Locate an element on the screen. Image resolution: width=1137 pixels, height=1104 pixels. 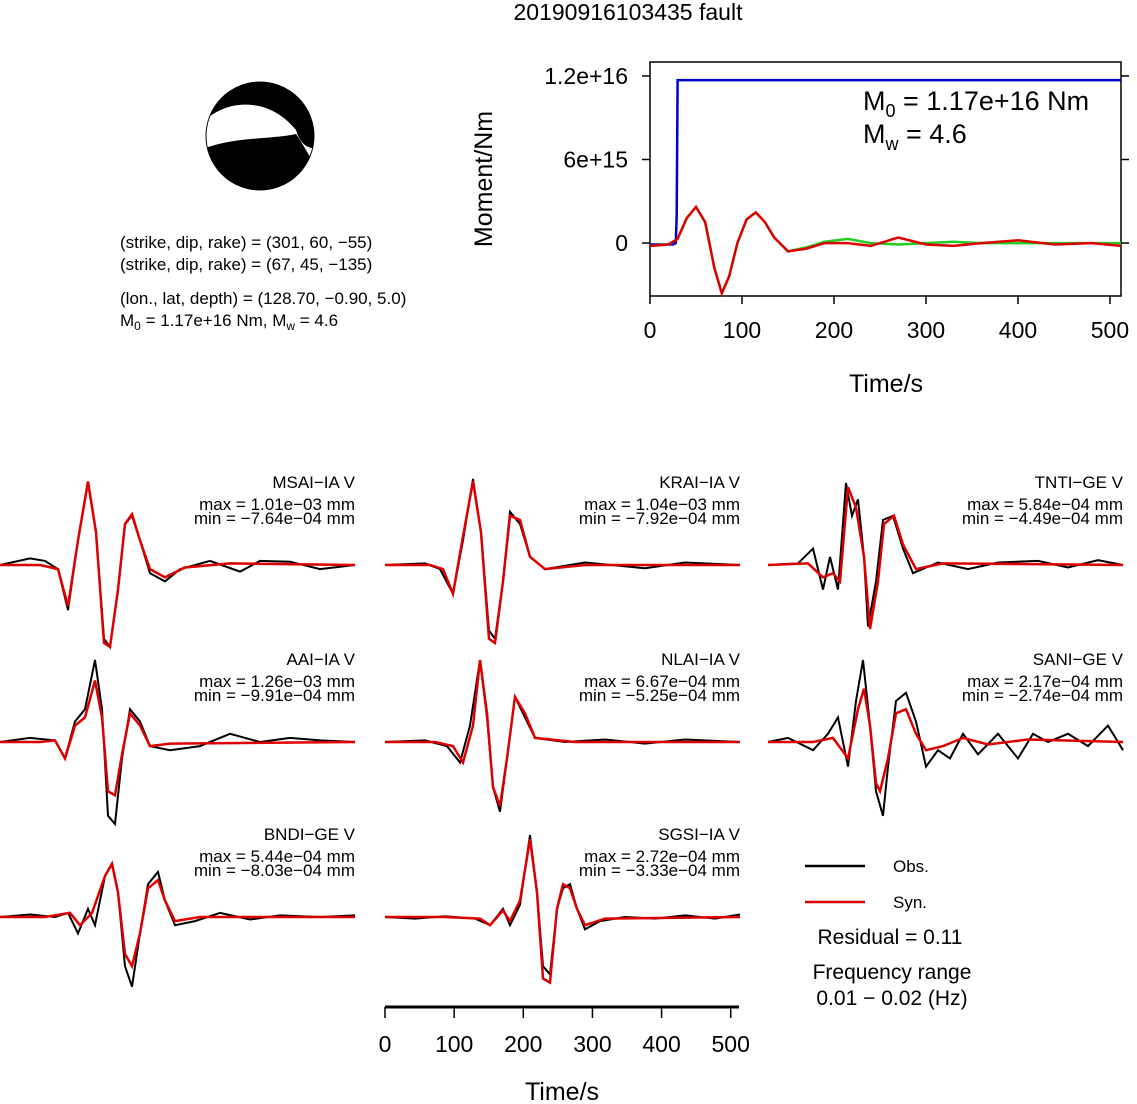
station-max: max = 6.67e−04 mm is located at coordinates (662, 681).